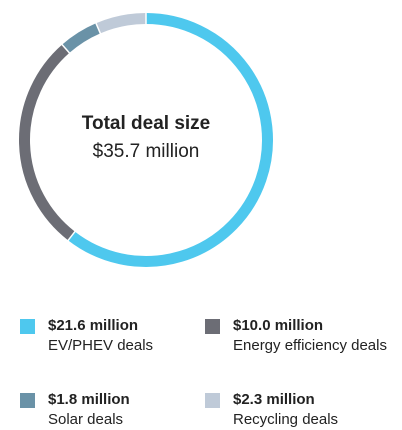 The image size is (402, 430). What do you see at coordinates (278, 325) in the screenshot?
I see `legend-value: $10.0 million` at bounding box center [278, 325].